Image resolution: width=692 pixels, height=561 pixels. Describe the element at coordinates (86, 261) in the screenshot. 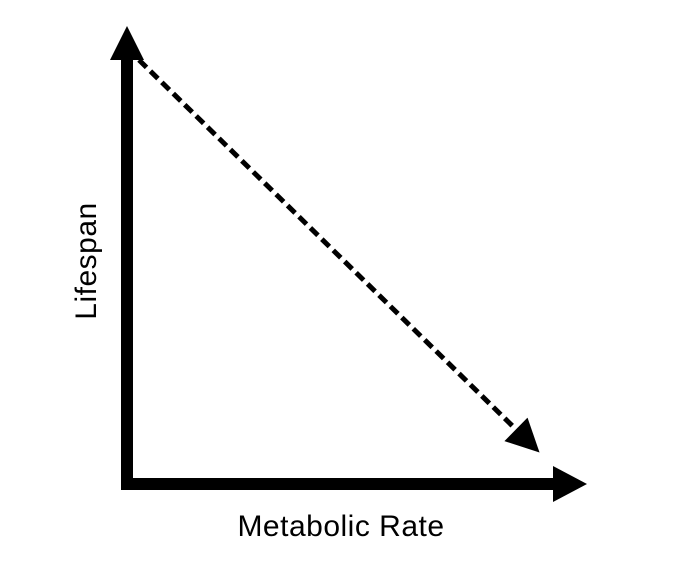

I see `y-axis-label: Lifespan` at that location.